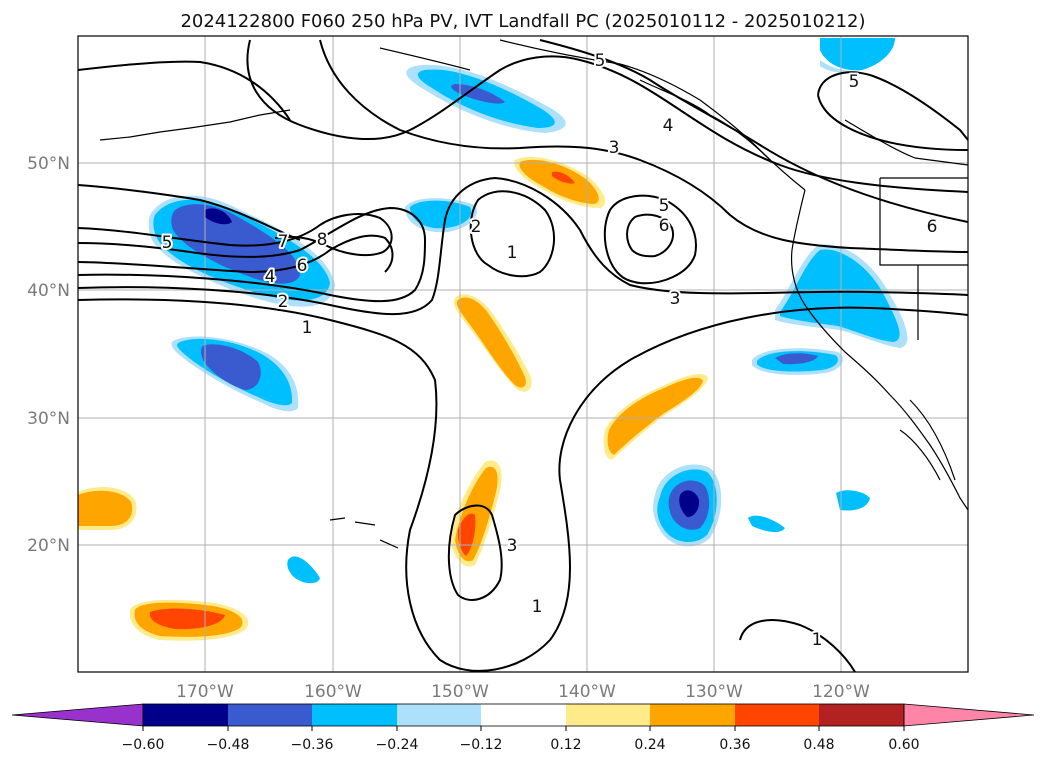 This screenshot has width=1047, height=765. Describe the element at coordinates (48, 419) in the screenshot. I see `lat-label: 30°N` at that location.